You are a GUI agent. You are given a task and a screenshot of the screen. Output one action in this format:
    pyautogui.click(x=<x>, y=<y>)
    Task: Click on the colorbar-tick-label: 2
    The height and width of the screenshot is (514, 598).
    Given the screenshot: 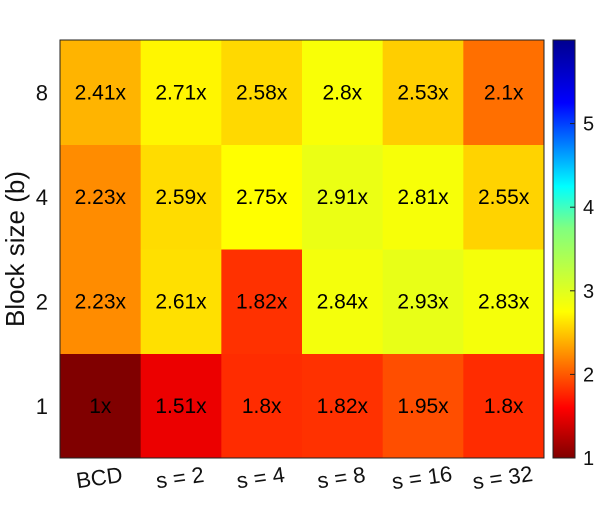 What is the action you would take?
    pyautogui.click(x=588, y=375)
    